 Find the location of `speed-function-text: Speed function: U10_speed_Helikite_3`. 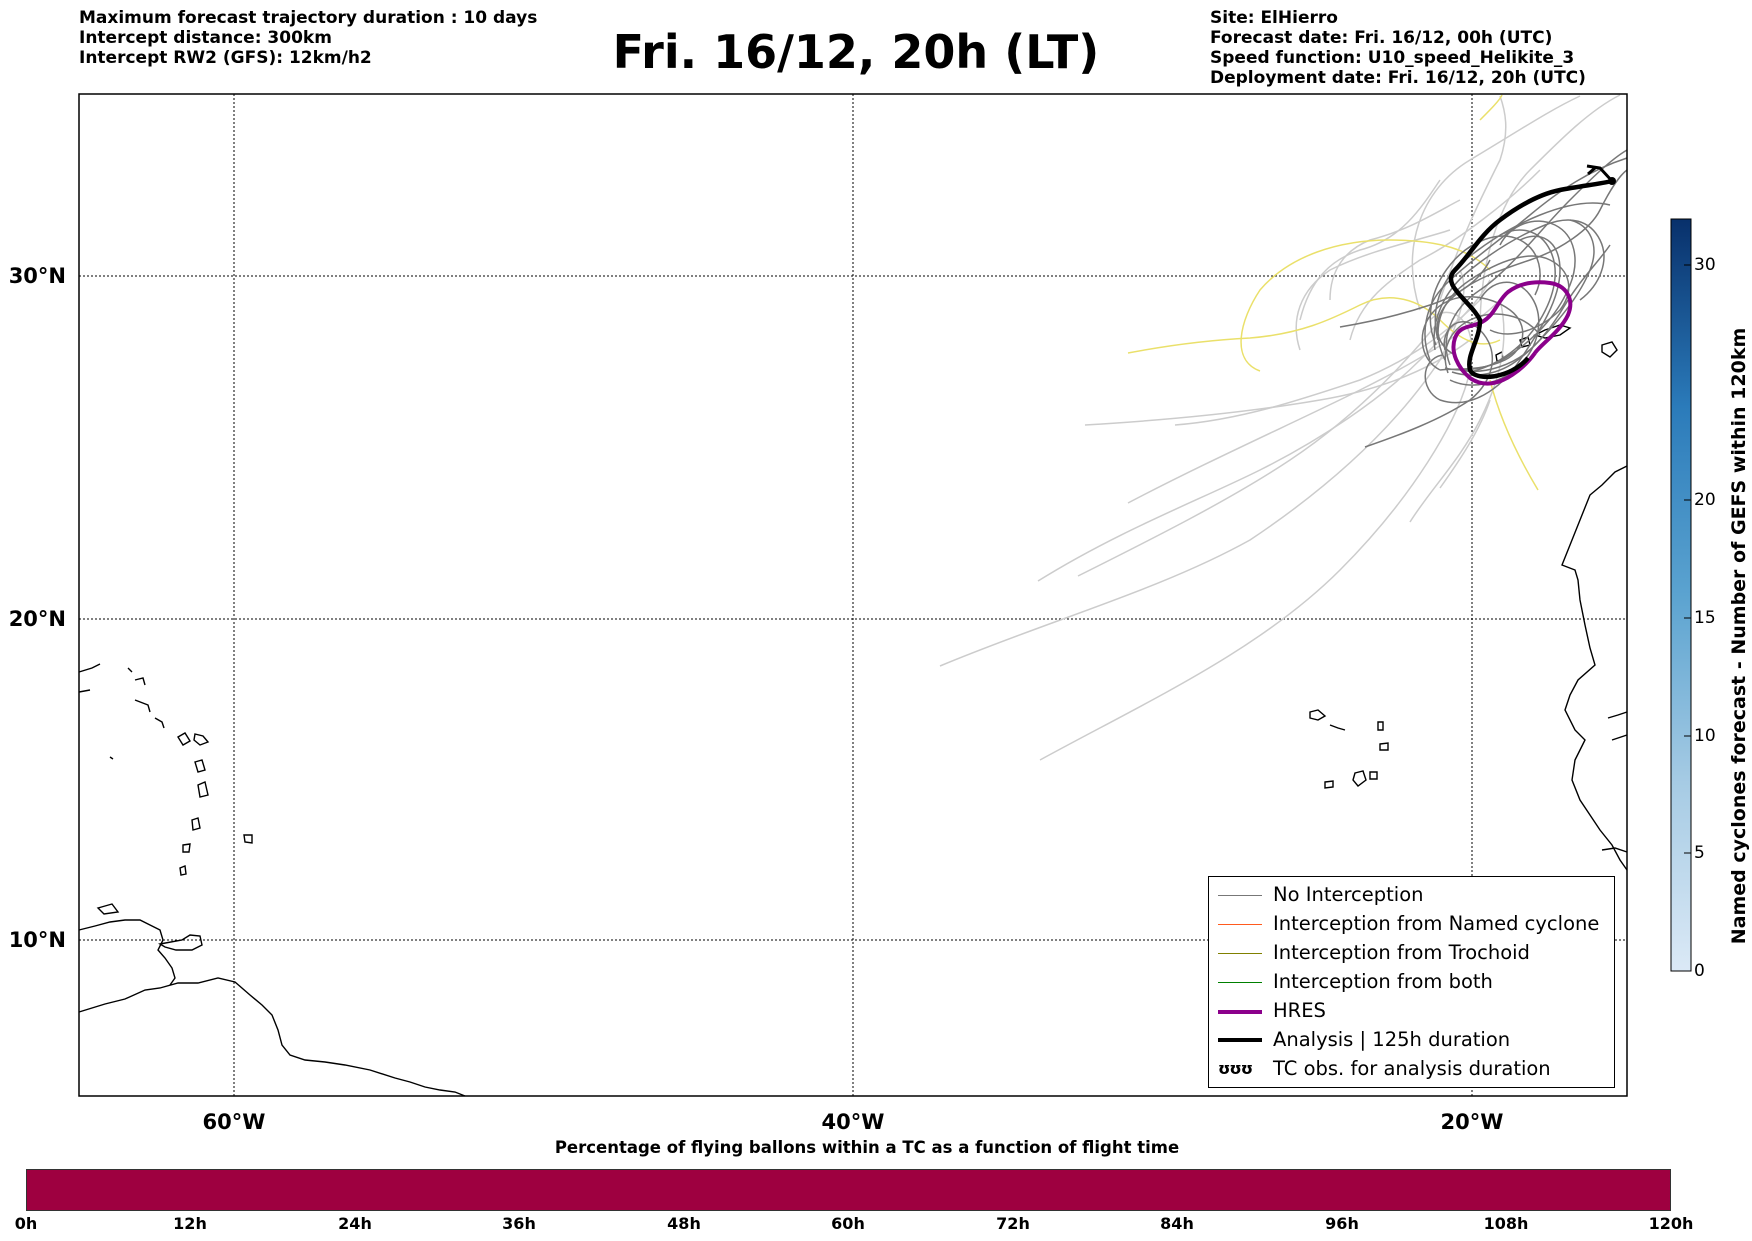

speed-function-text: Speed function: U10_speed_Helikite_3 is located at coordinates (1392, 58).